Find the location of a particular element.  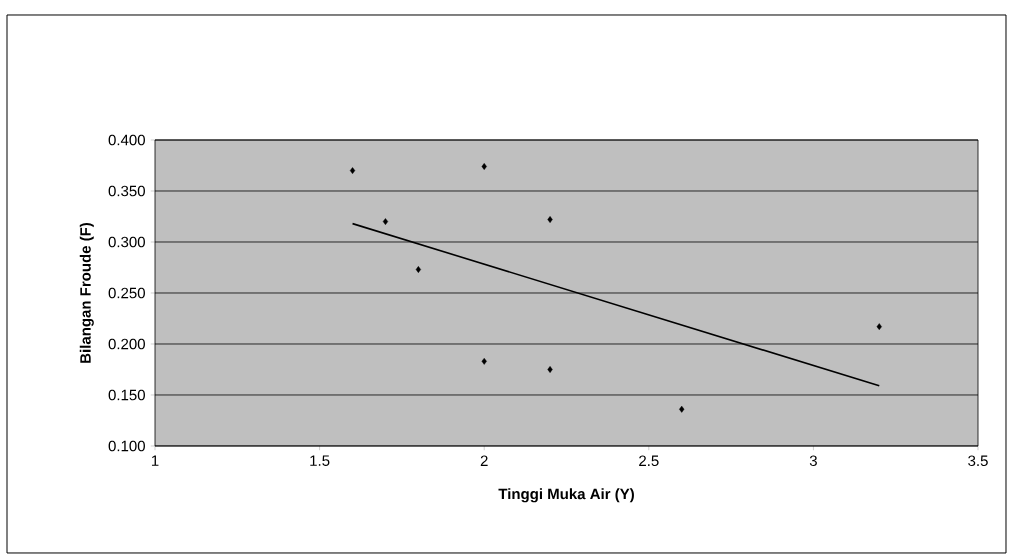

y-tick-label: 0.100 is located at coordinates (126, 446).